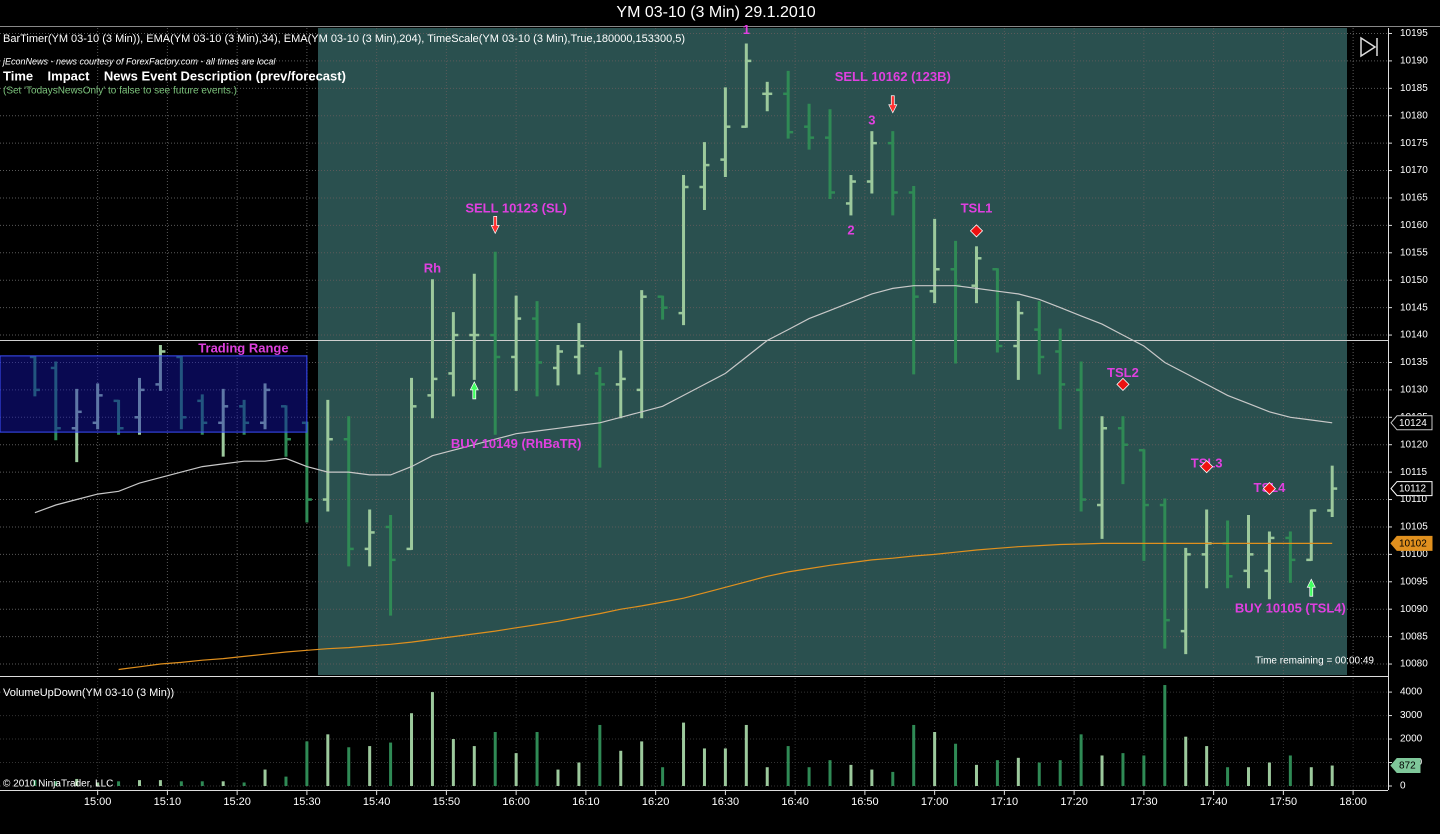 The width and height of the screenshot is (1440, 834). Describe the element at coordinates (1414, 252) in the screenshot. I see `y-tick-label: 10155` at that location.